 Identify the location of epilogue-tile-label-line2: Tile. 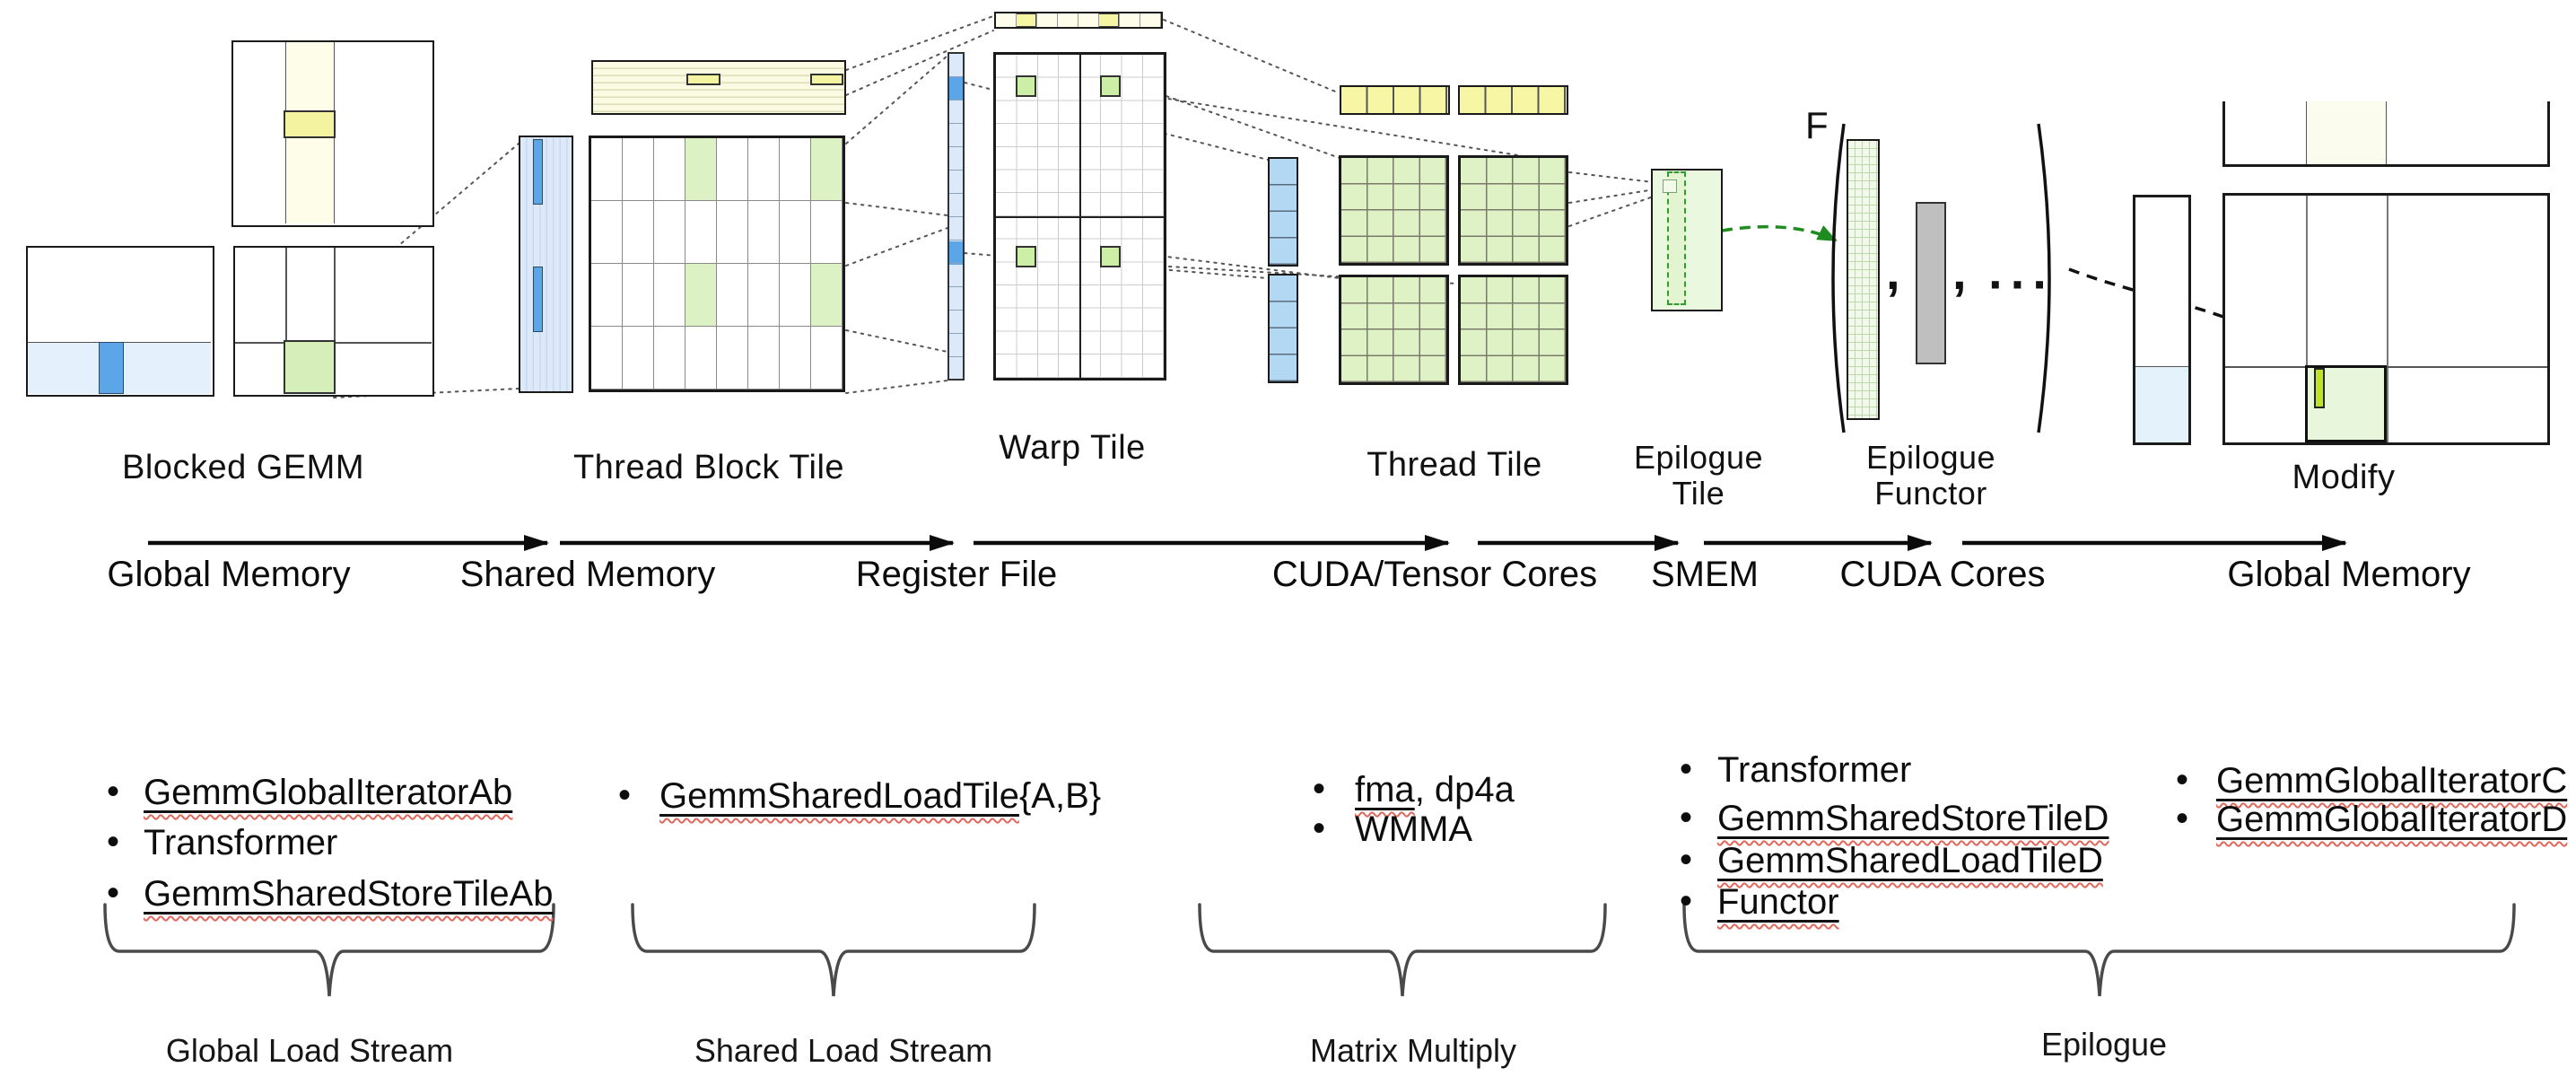
(1698, 493).